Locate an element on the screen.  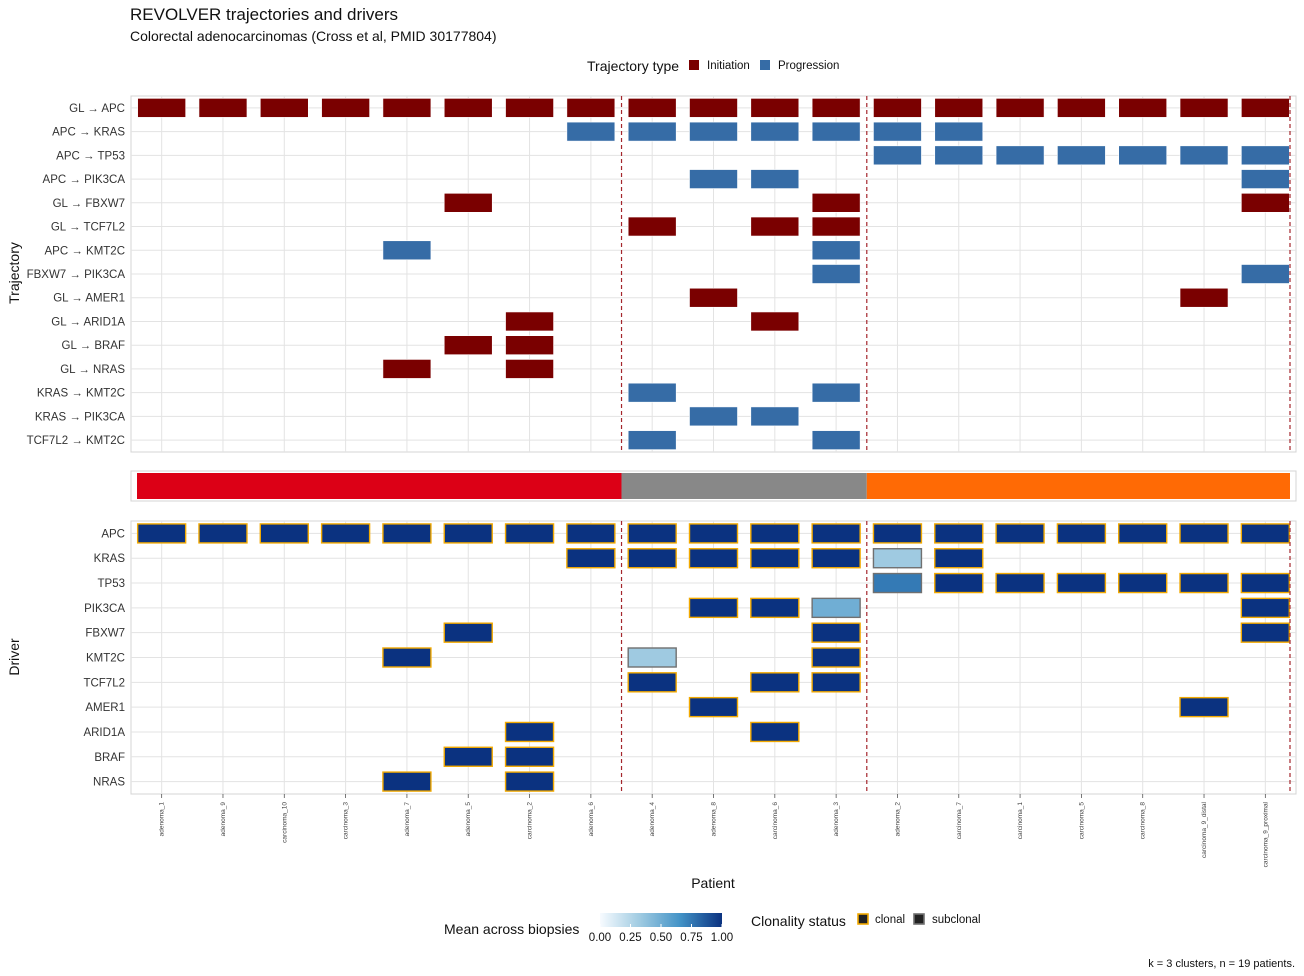
patient-label-carcinoma-2: carcinoma_2 is located at coordinates (530, 821).